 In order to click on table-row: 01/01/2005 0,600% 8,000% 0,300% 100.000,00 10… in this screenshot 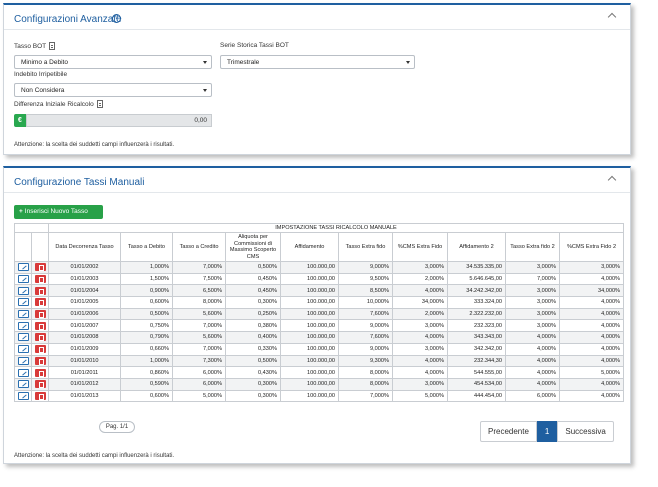, I will do `click(319, 302)`.